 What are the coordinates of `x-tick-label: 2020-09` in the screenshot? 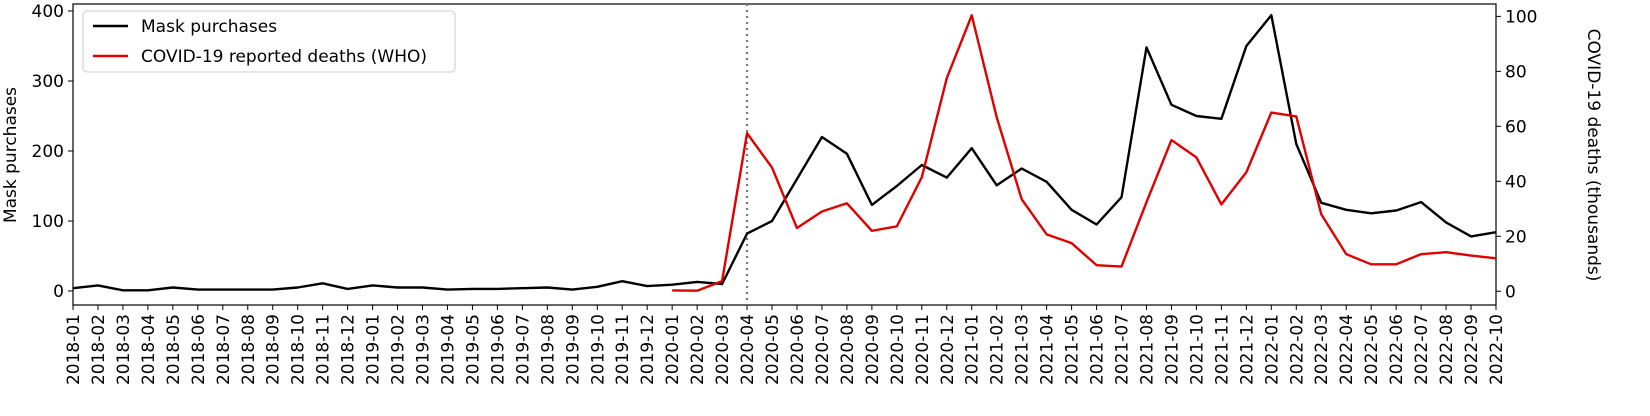 It's located at (873, 349).